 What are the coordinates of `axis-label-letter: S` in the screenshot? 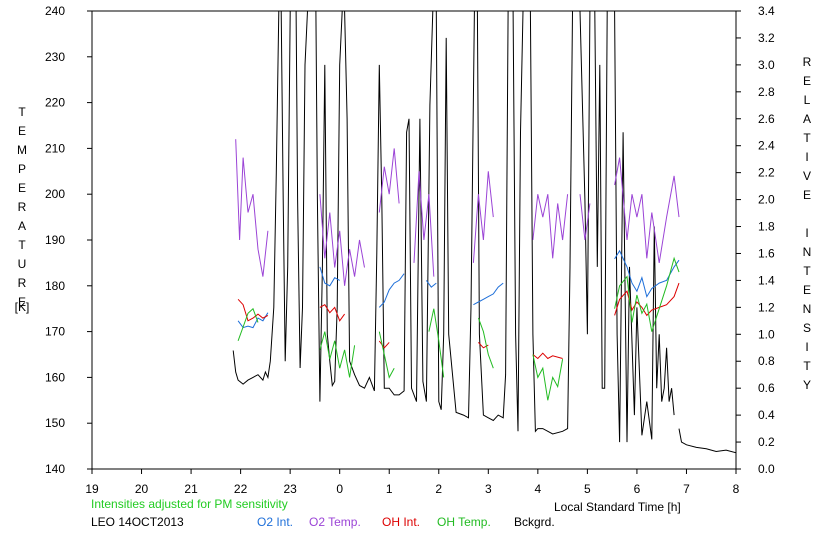 It's located at (806, 328).